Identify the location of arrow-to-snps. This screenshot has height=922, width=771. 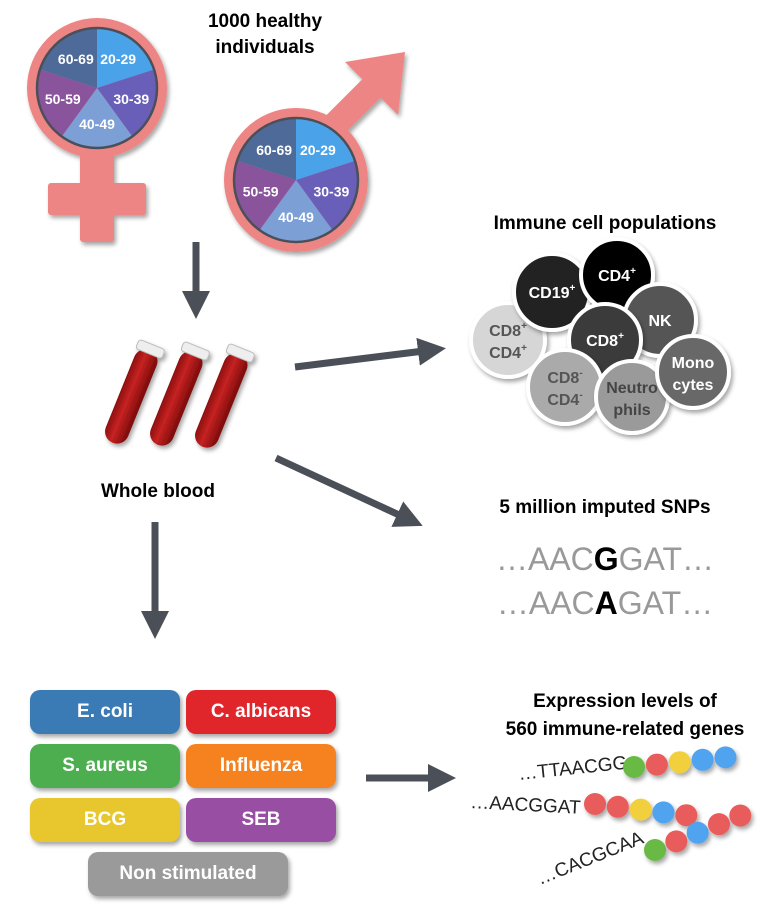
(348, 490).